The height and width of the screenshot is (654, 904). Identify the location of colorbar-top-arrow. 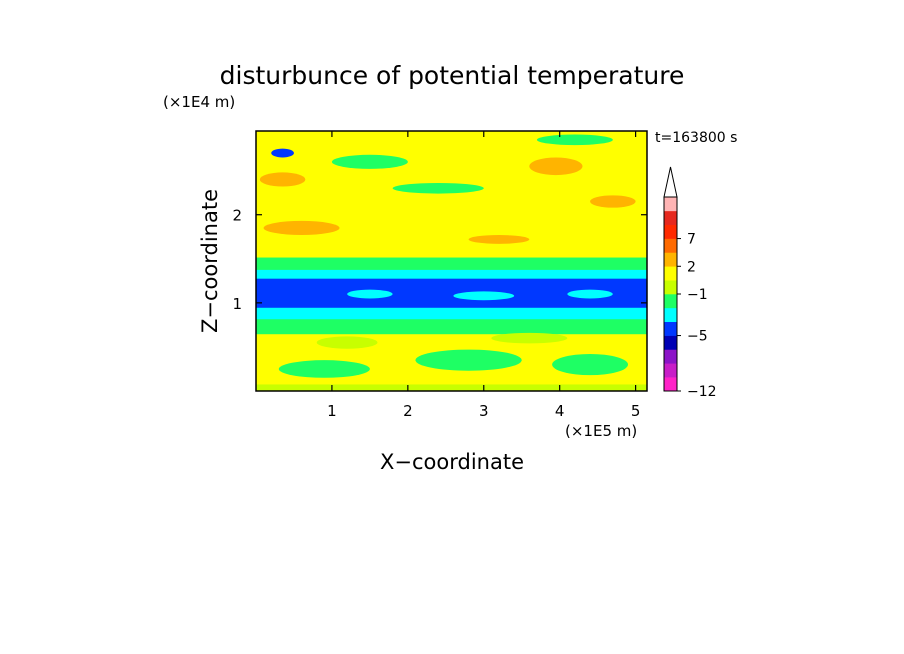
(670, 182).